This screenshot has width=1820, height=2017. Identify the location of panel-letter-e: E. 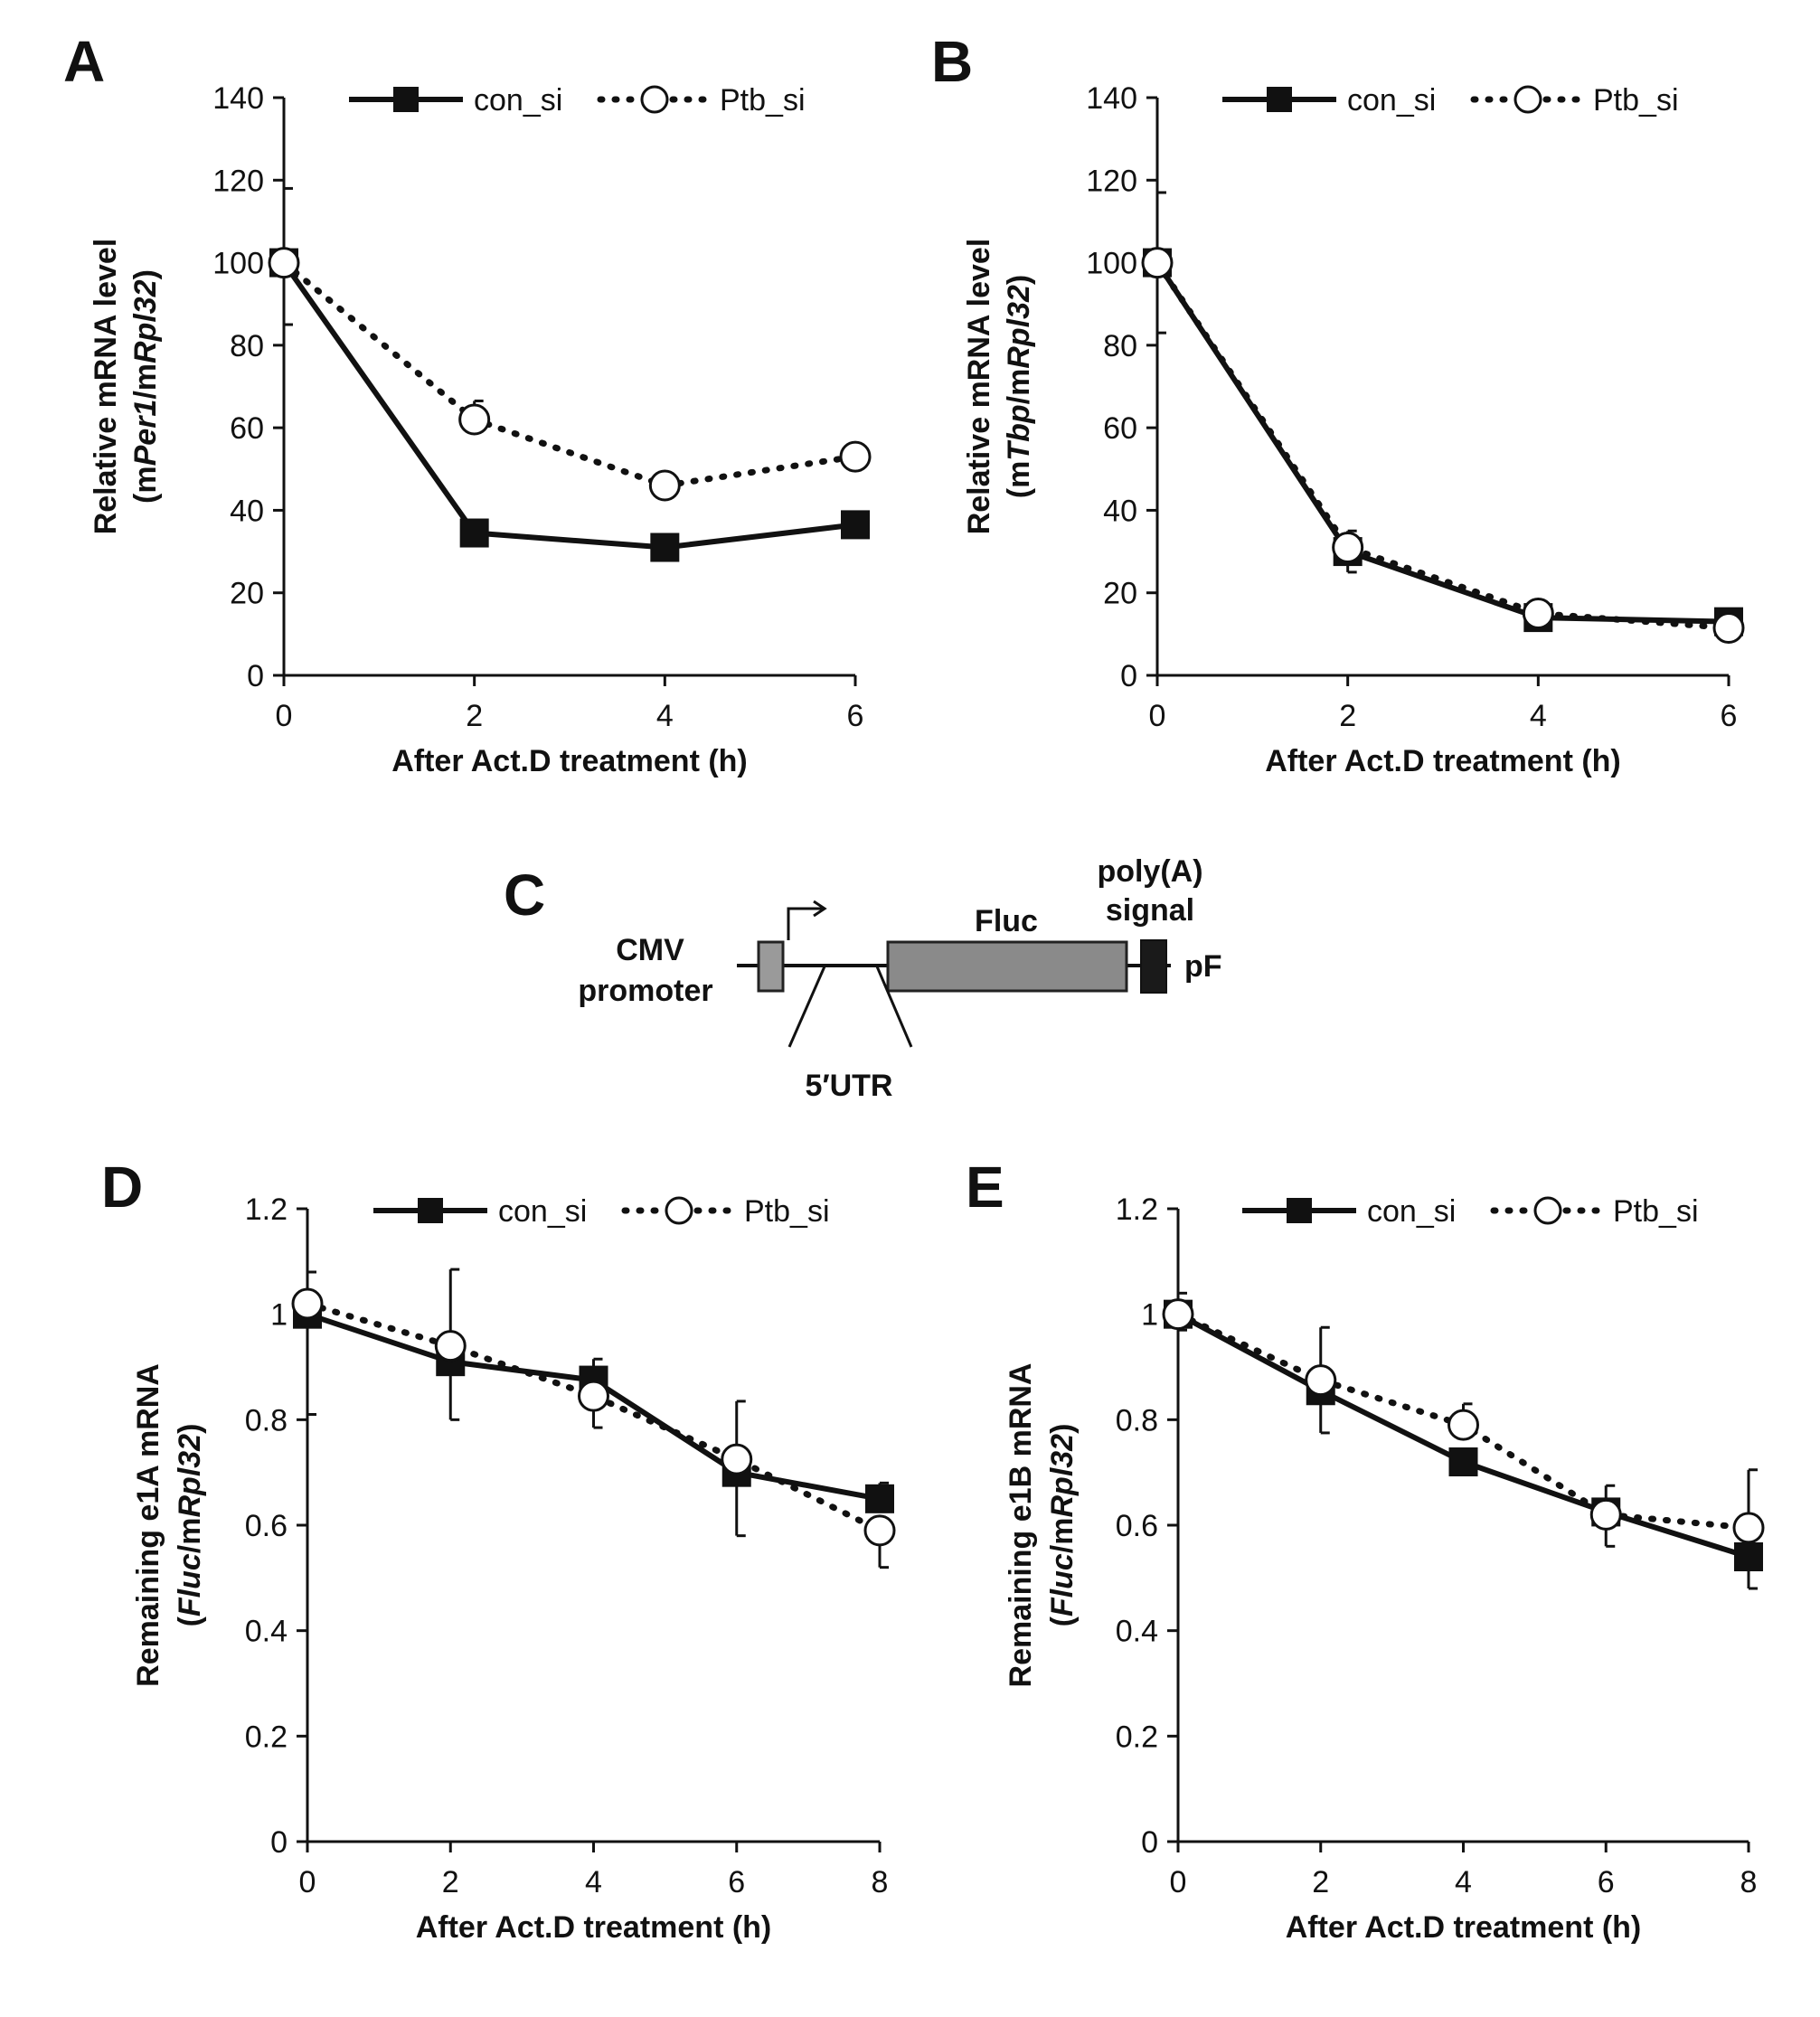
(985, 1187).